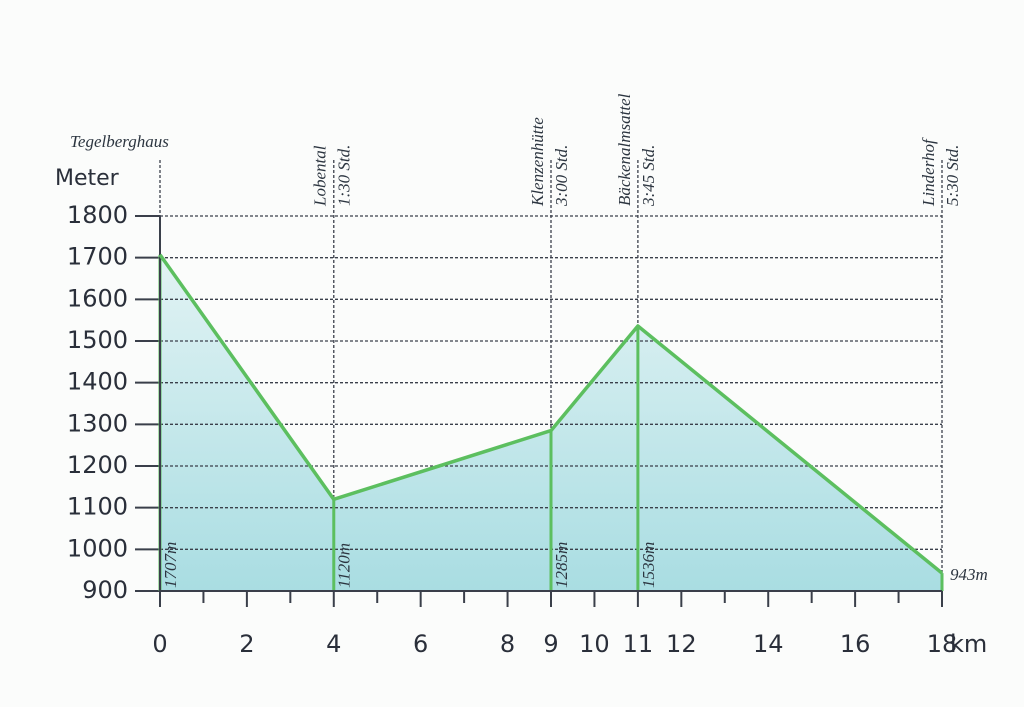 The height and width of the screenshot is (707, 1024). Describe the element at coordinates (320, 176) in the screenshot. I see `waypoint-name: Lobental` at that location.